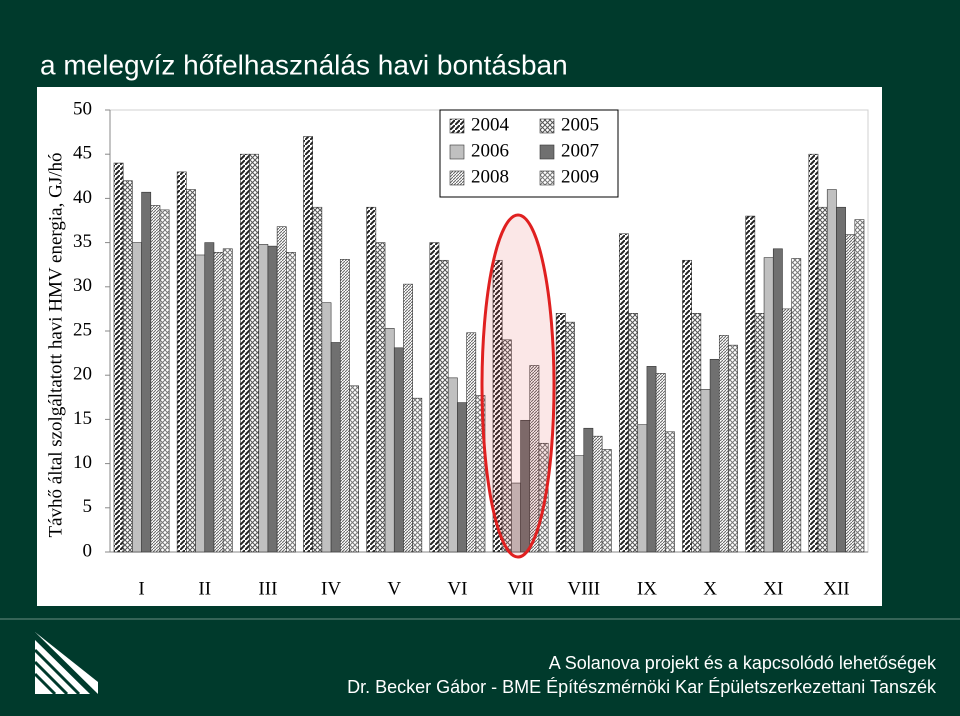  What do you see at coordinates (65, 664) in the screenshot?
I see `logo` at bounding box center [65, 664].